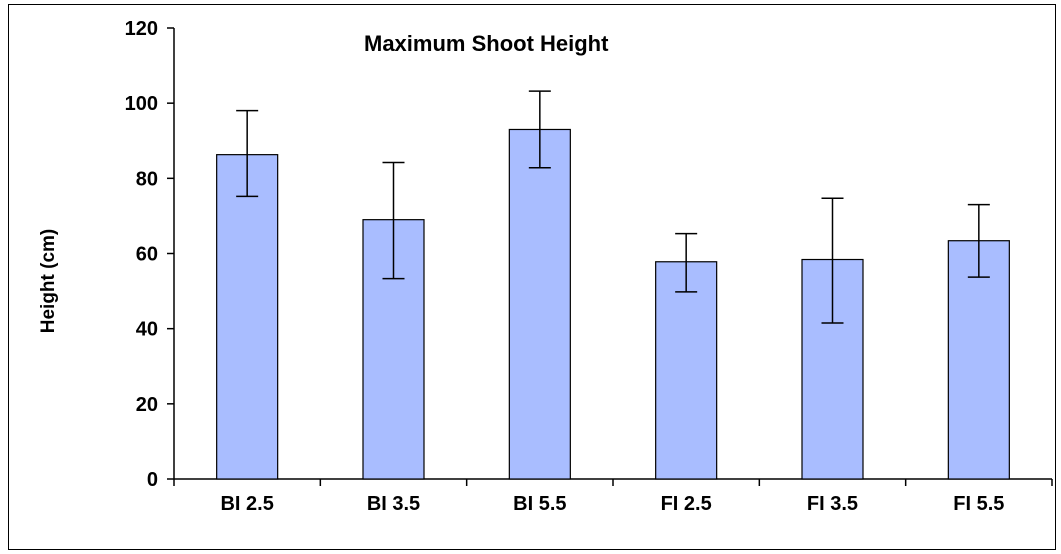 The image size is (1061, 554). Describe the element at coordinates (152, 480) in the screenshot. I see `y-tick-label-0: 0` at that location.